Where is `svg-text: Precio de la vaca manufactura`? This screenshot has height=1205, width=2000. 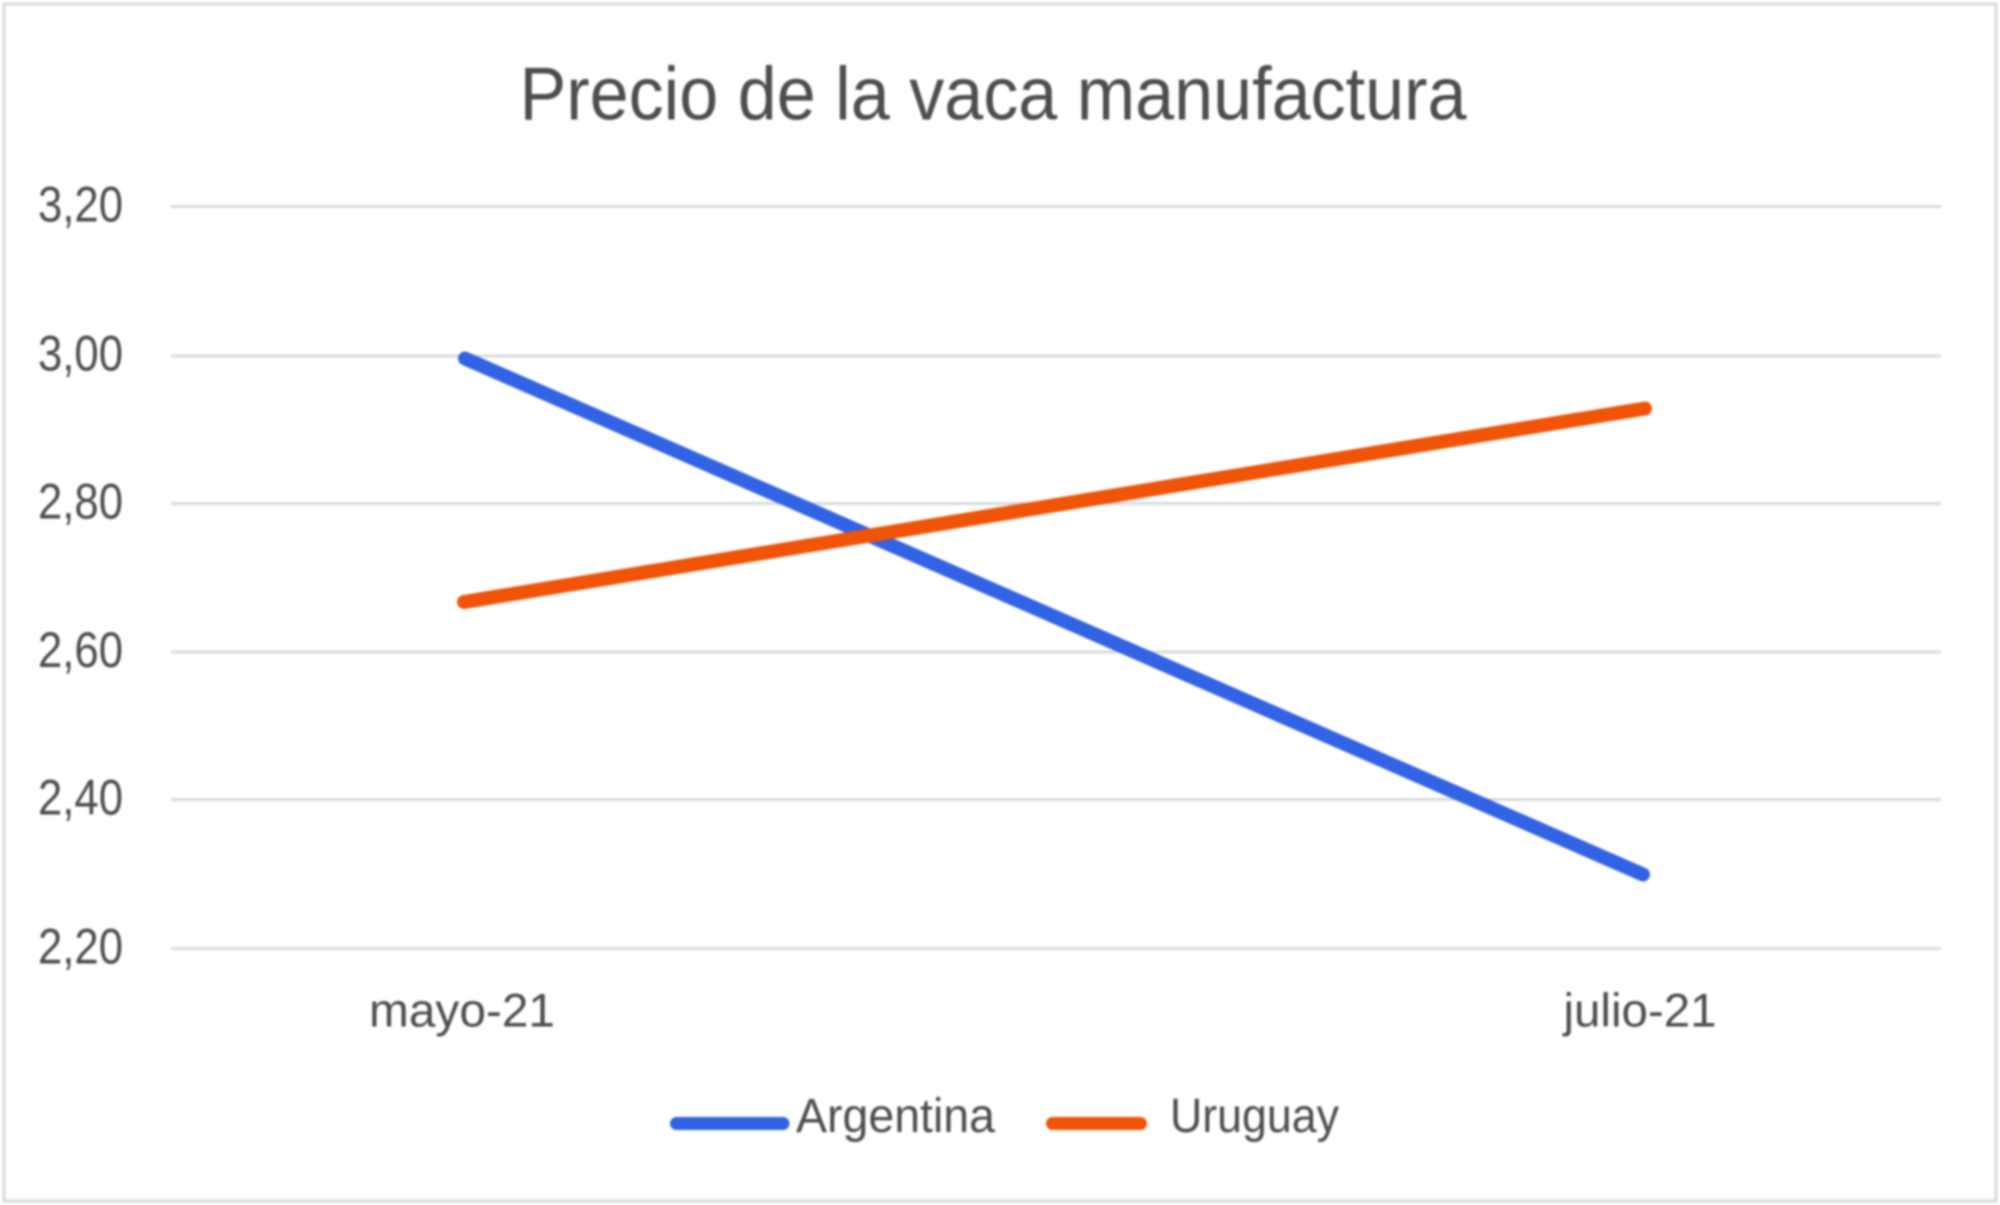 svg-text: Precio de la vaca manufactura is located at coordinates (993, 94).